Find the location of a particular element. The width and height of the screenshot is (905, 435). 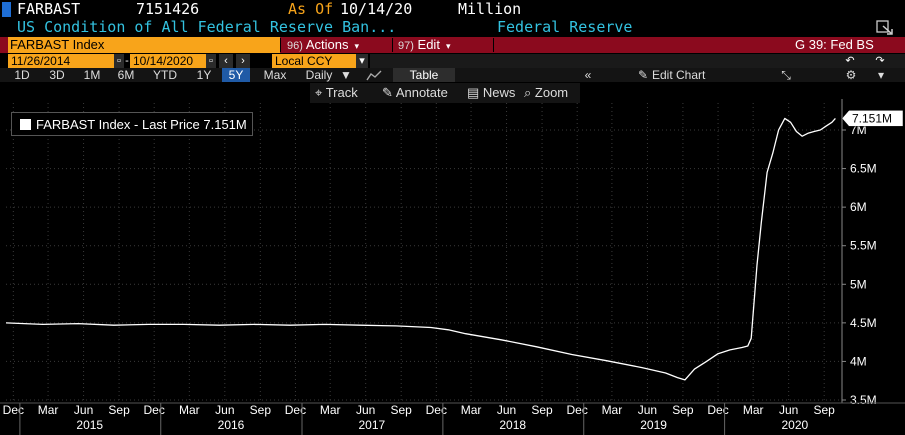

range-1y: 1Y is located at coordinates (204, 75).